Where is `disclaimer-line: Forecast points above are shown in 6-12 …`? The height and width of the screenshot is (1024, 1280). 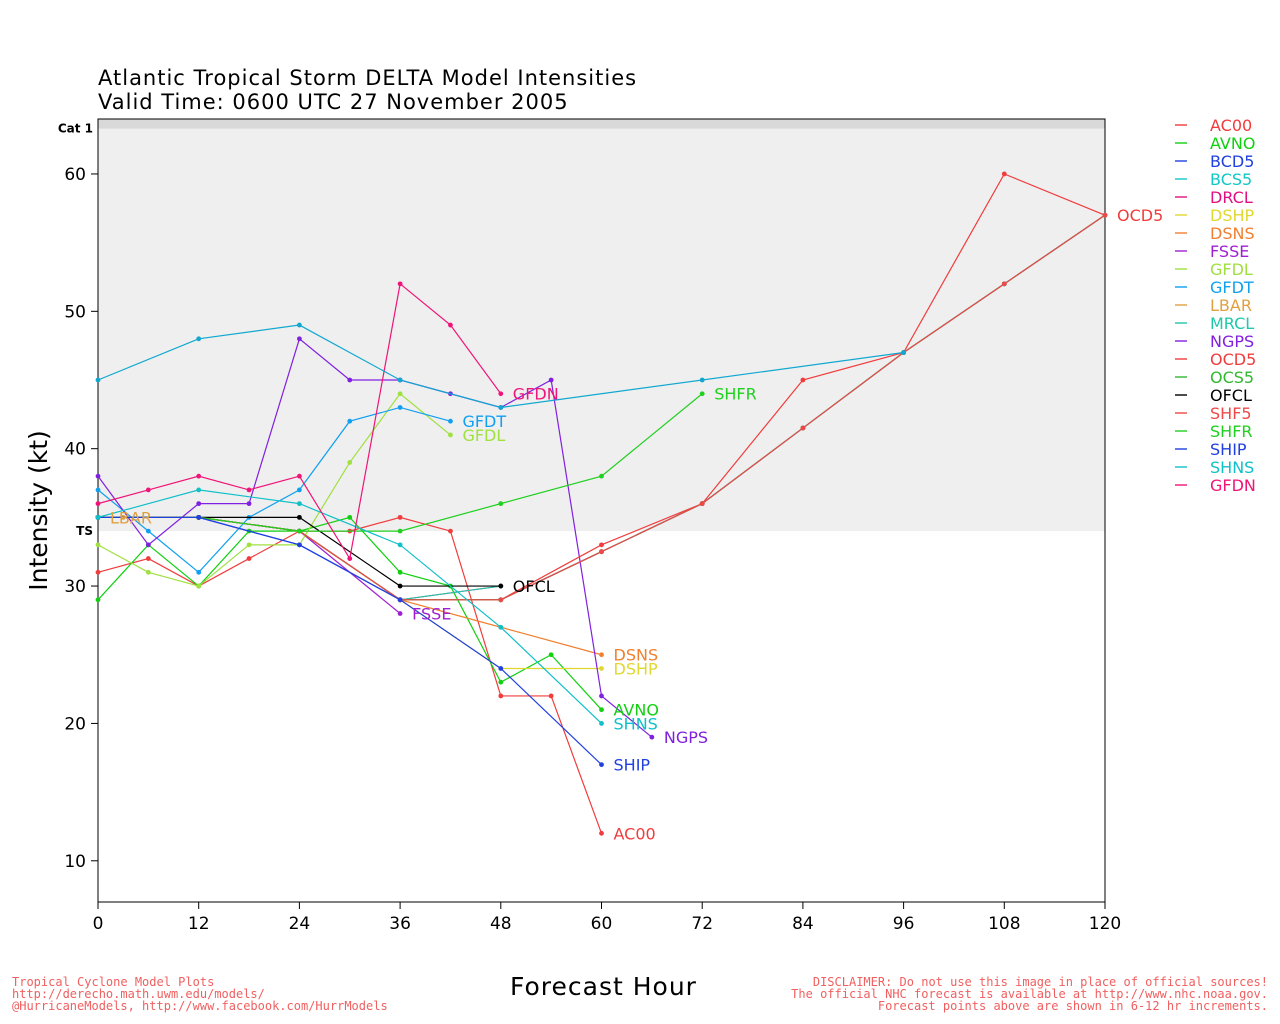
disclaimer-line: Forecast points above are shown in 6-12 … is located at coordinates (1072, 1006).